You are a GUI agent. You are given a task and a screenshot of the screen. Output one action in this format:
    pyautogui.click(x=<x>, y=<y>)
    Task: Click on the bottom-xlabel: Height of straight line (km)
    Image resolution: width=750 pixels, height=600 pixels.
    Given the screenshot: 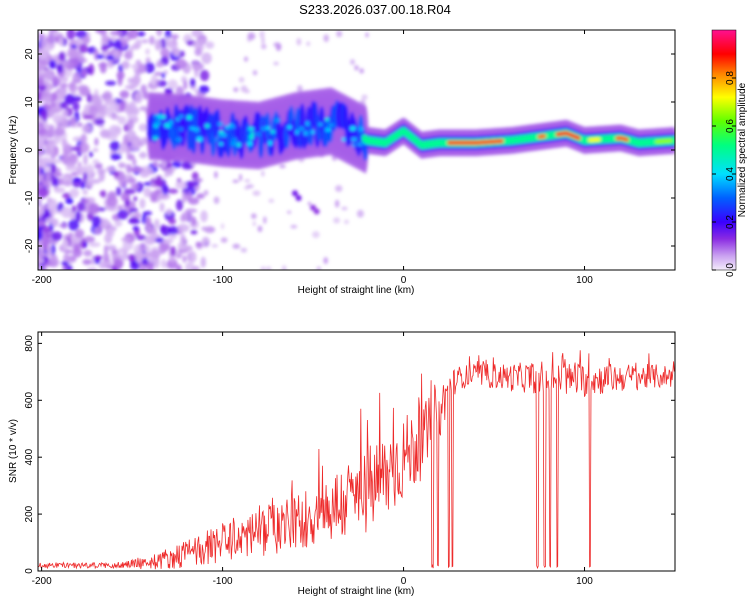 What is the action you would take?
    pyautogui.click(x=356, y=591)
    